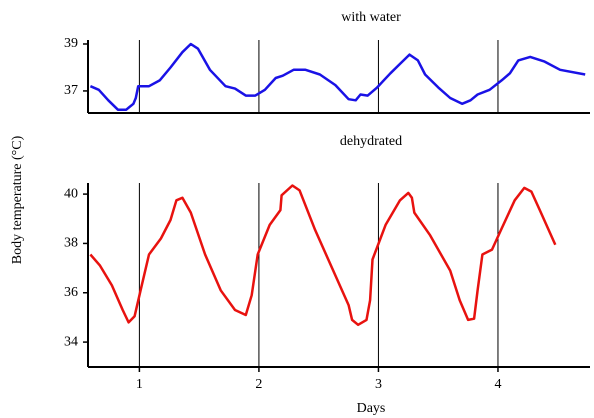 This screenshot has width=594, height=418. I want to click on x-axis-label: Days, so click(371, 408).